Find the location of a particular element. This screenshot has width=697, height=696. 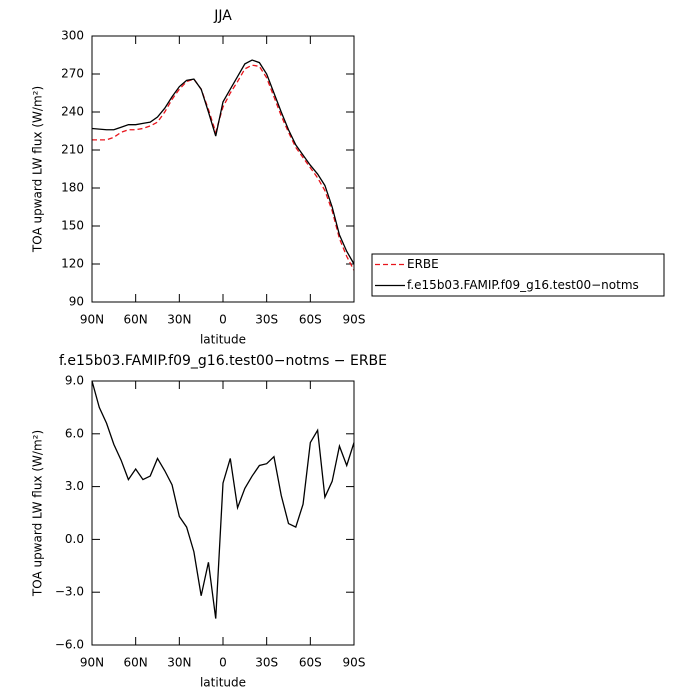

y-tick-label: 300 is located at coordinates (72, 36).